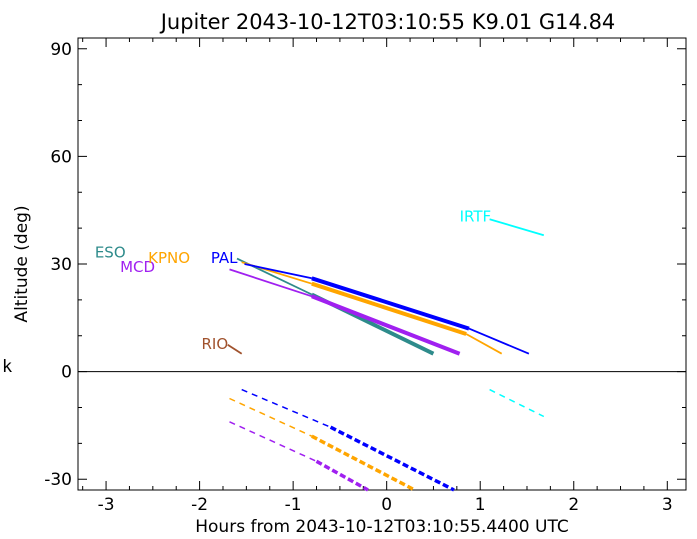 The width and height of the screenshot is (697, 539). Describe the element at coordinates (61, 265) in the screenshot. I see `y-tick-label: 30` at that location.